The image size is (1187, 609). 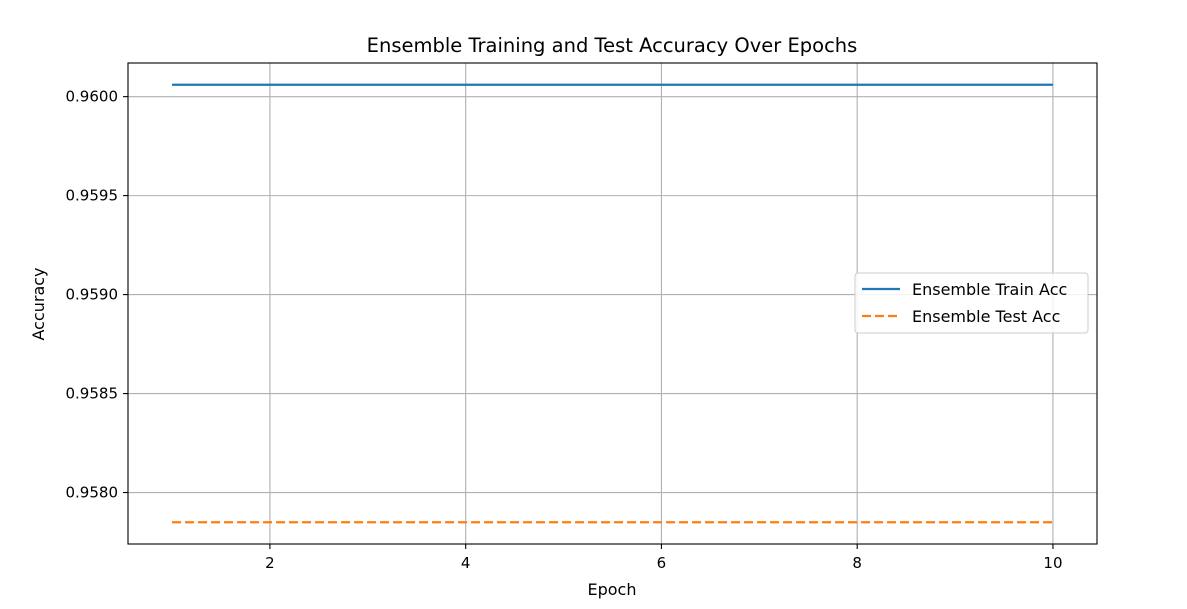 I want to click on x-axis-label: Epoch, so click(x=612, y=589).